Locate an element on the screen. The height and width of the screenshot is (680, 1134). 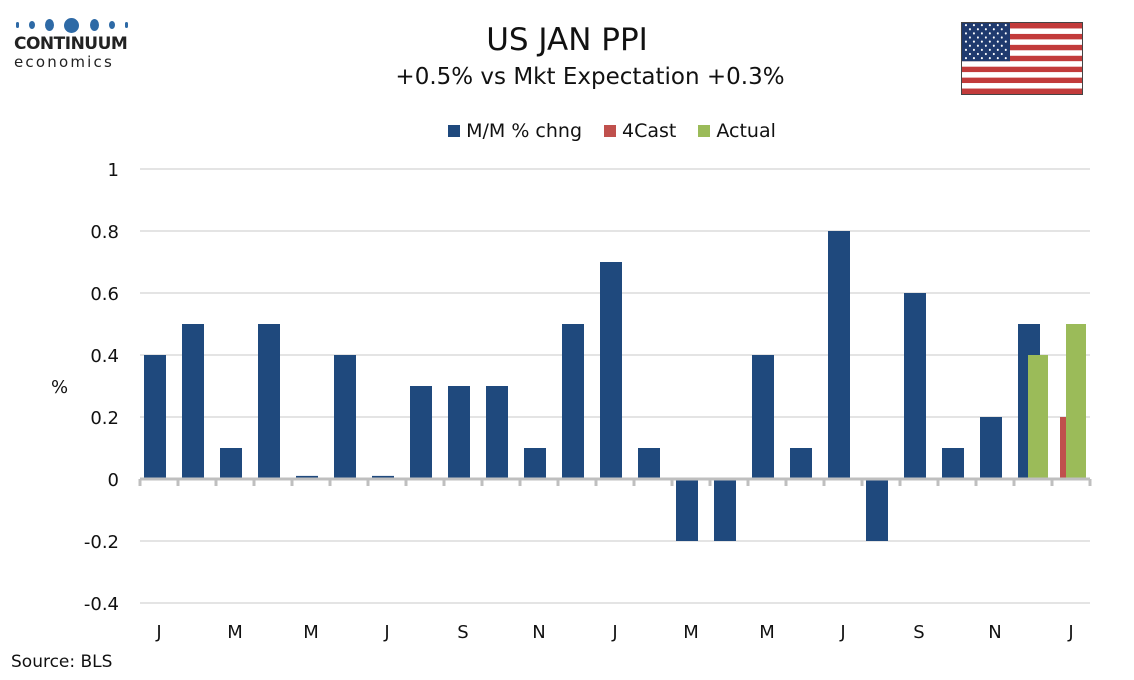
y-tick-label: 0.8 is located at coordinates (104, 232).